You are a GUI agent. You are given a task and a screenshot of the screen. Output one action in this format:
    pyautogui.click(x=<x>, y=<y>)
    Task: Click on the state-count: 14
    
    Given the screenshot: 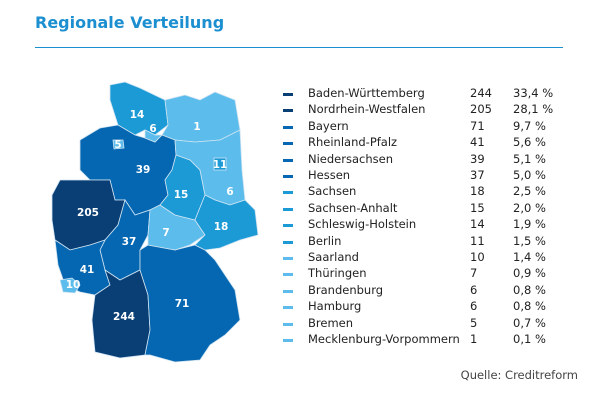 What is the action you would take?
    pyautogui.click(x=477, y=224)
    